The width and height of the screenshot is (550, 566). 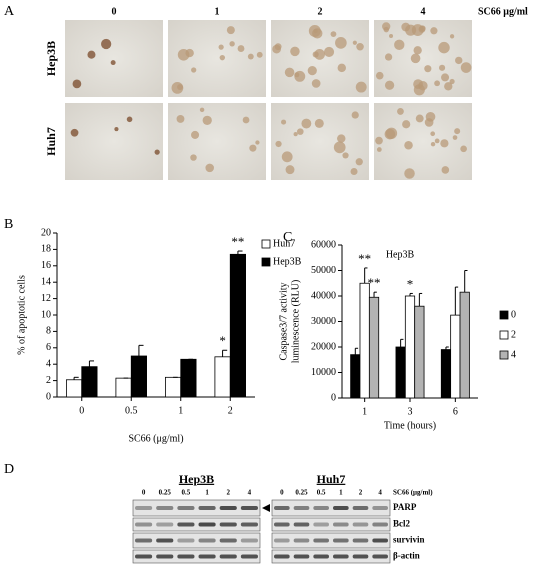 What do you see at coordinates (217, 11) in the screenshot?
I see `column-label: 1` at bounding box center [217, 11].